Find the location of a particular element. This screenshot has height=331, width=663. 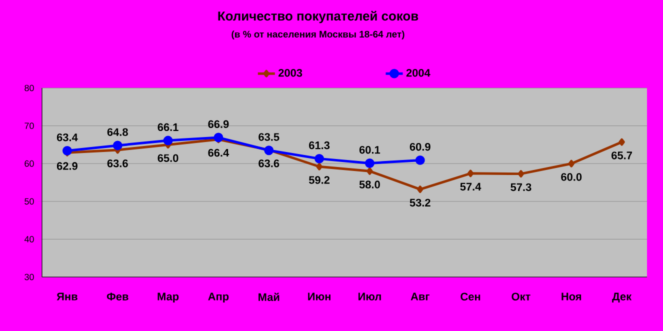

x-tick-label: Апр is located at coordinates (218, 297).